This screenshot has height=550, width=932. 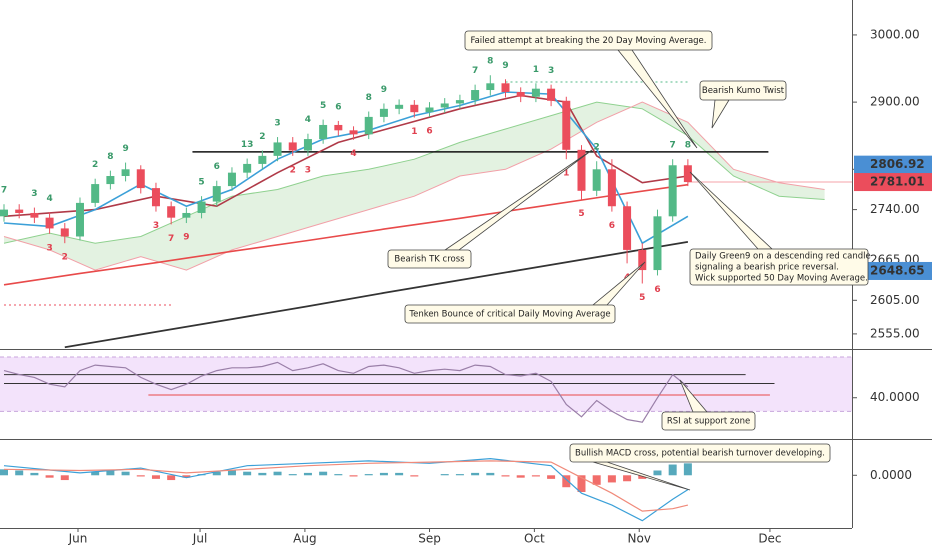 What do you see at coordinates (743, 91) in the screenshot?
I see `annotation-text: Bearish Kumo Twist` at bounding box center [743, 91].